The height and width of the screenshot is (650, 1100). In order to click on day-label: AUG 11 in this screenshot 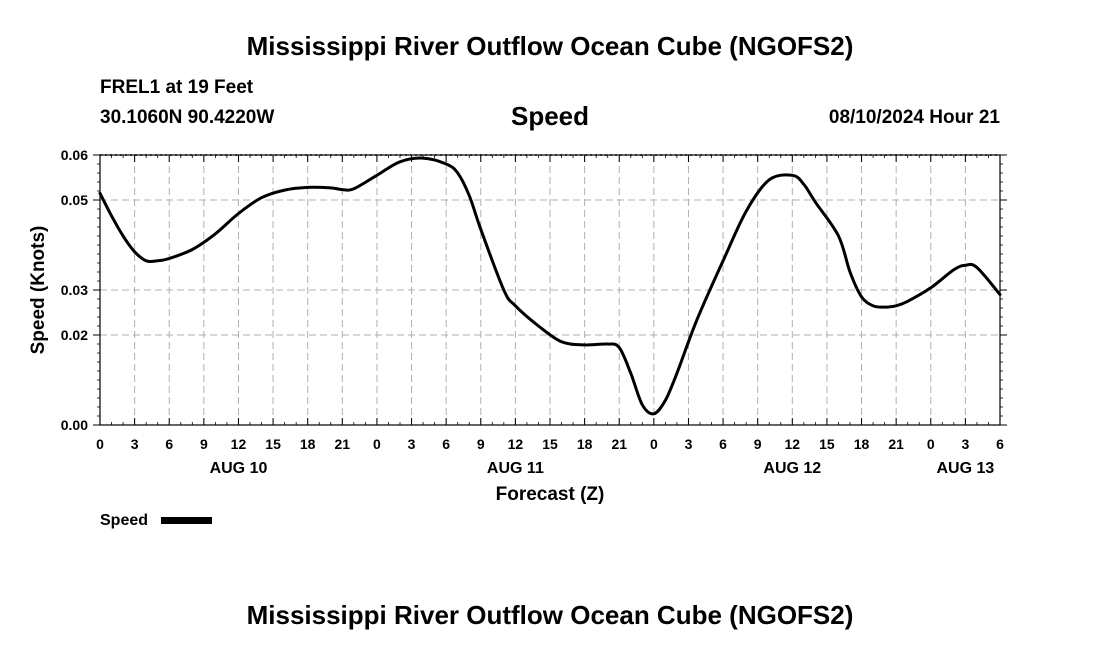, I will do `click(515, 468)`.